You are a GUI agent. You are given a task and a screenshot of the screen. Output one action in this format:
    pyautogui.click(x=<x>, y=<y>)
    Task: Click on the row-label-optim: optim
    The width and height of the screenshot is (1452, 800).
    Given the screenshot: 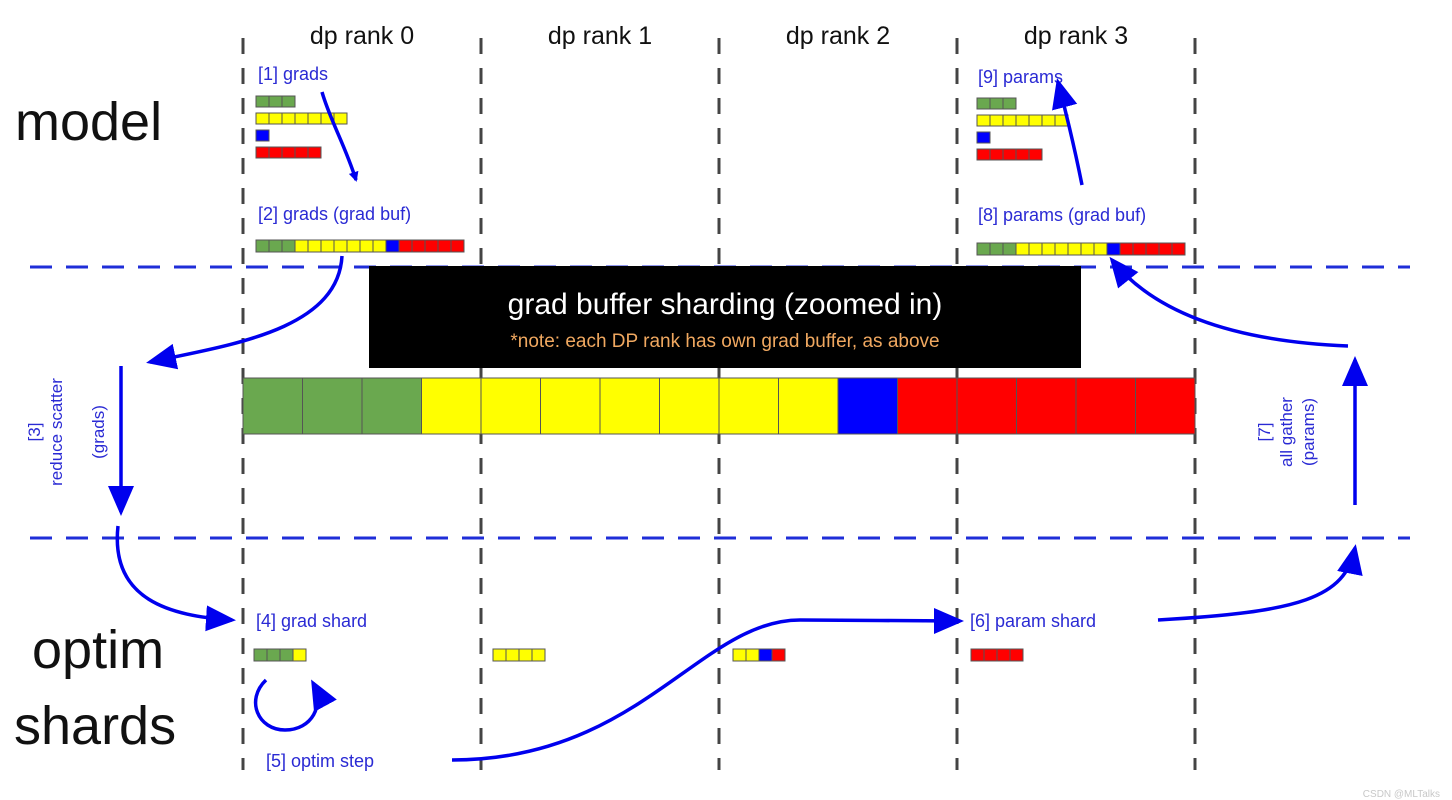 What is the action you would take?
    pyautogui.click(x=98, y=650)
    